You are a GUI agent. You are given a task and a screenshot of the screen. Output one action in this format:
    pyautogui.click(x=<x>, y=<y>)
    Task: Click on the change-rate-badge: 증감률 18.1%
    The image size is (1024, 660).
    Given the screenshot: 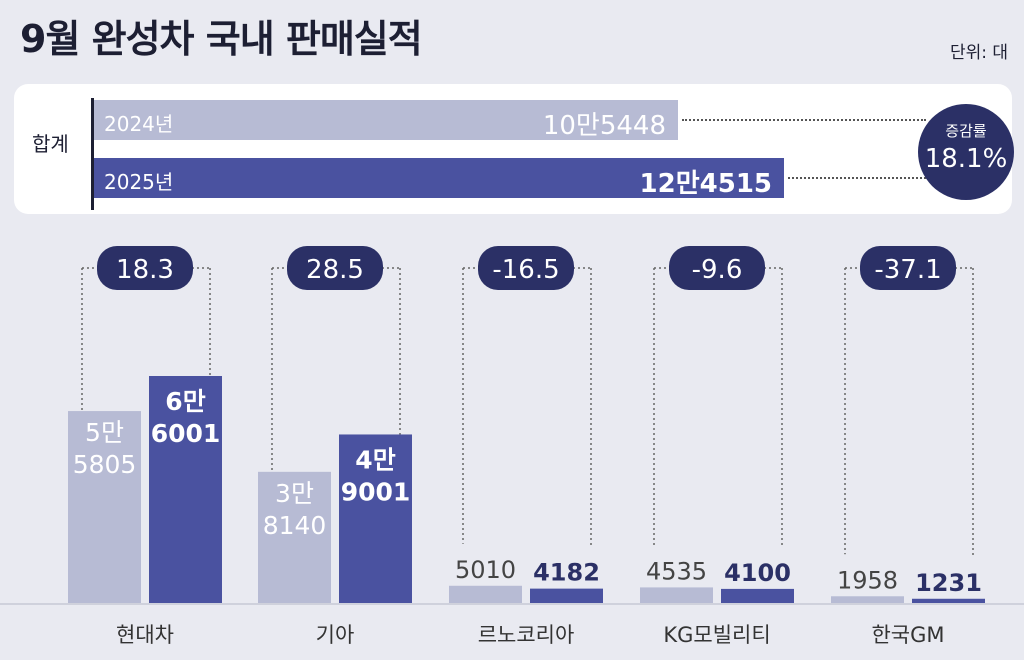 What is the action you would take?
    pyautogui.click(x=966, y=152)
    